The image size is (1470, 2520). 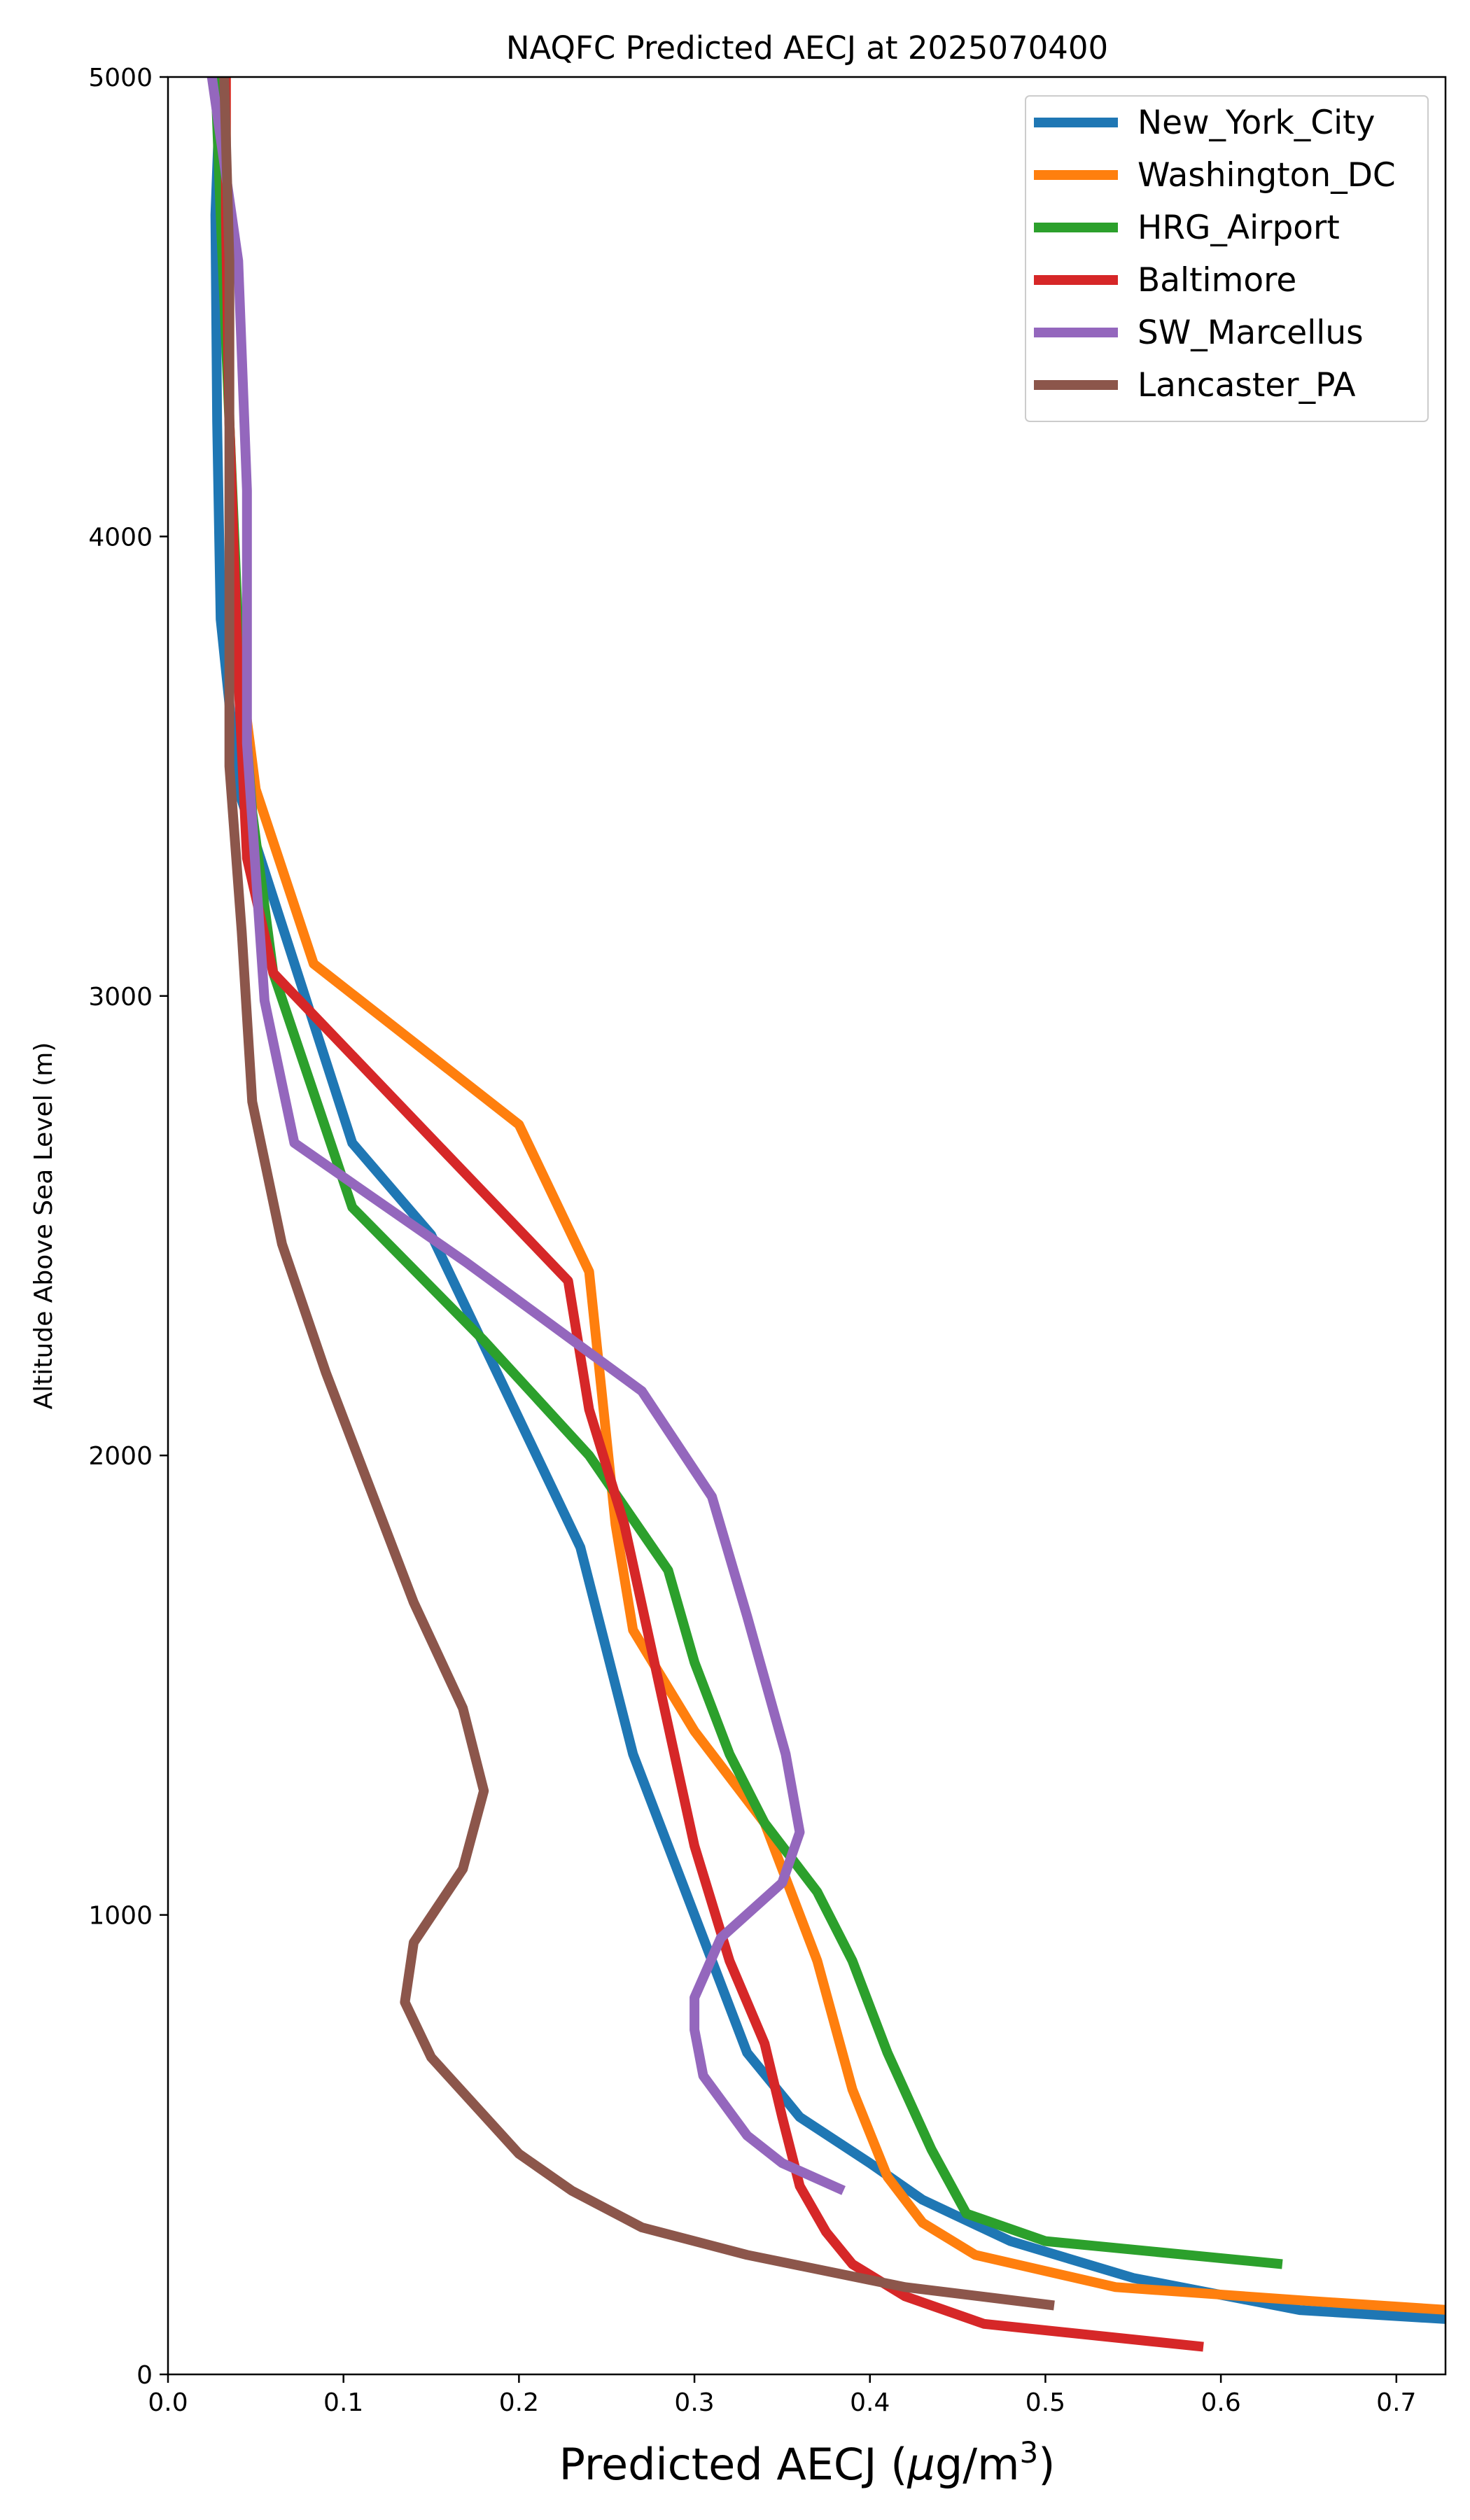 I want to click on legend-label-sw-marcellus: SW_Marcellus, so click(x=1251, y=333).